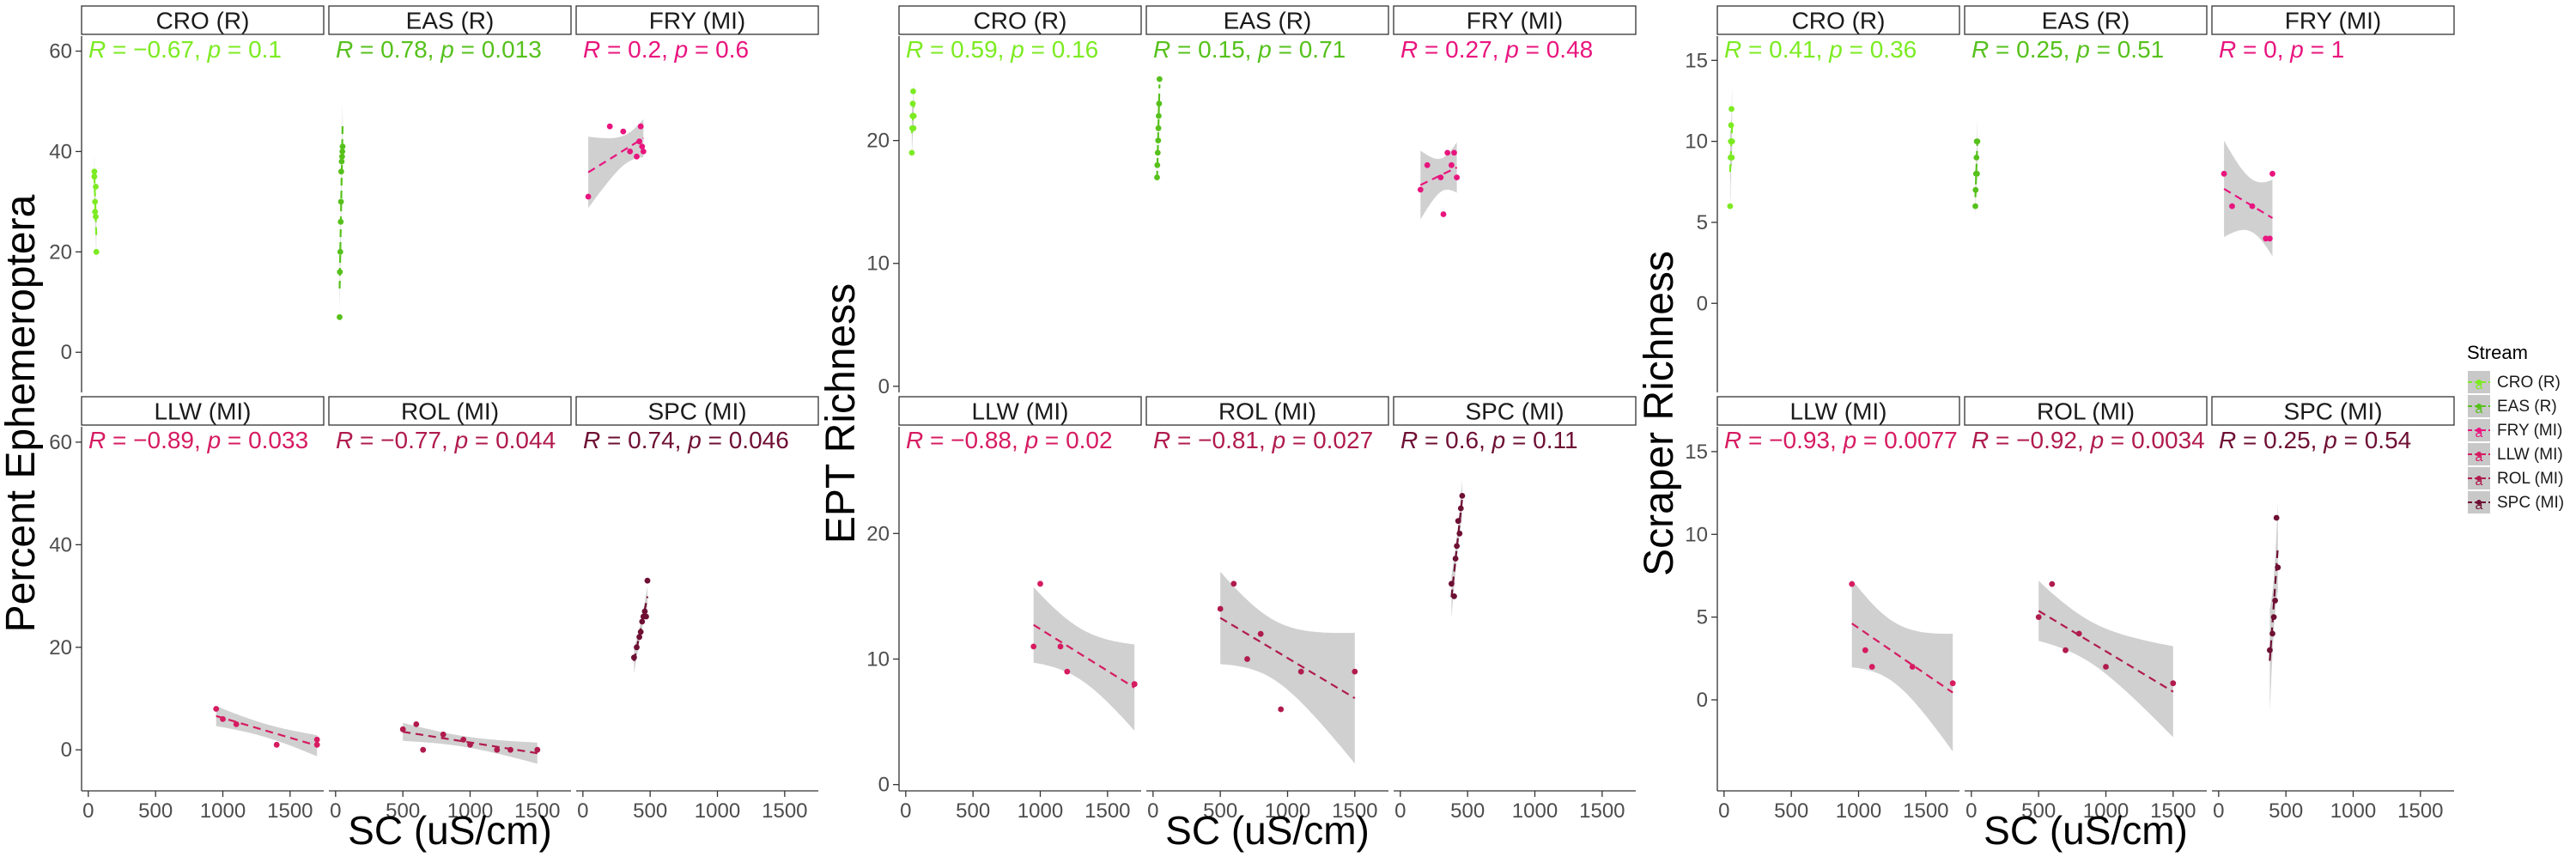 This screenshot has height=863, width=2576. What do you see at coordinates (61, 52) in the screenshot?
I see `y-tick-label: 60` at bounding box center [61, 52].